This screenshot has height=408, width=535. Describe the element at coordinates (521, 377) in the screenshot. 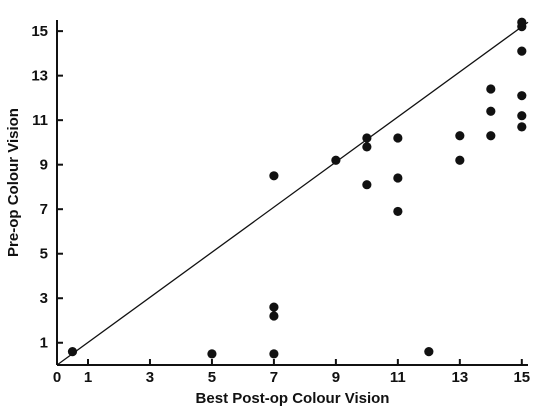

I see `x-tick-label: 15` at that location.